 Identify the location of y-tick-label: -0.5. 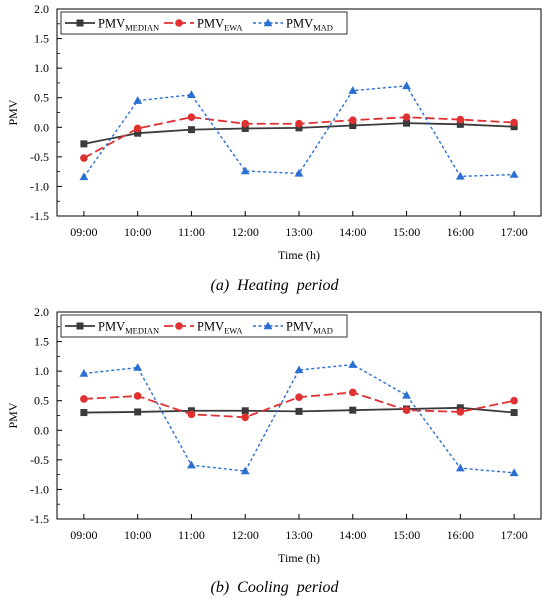
(39, 460).